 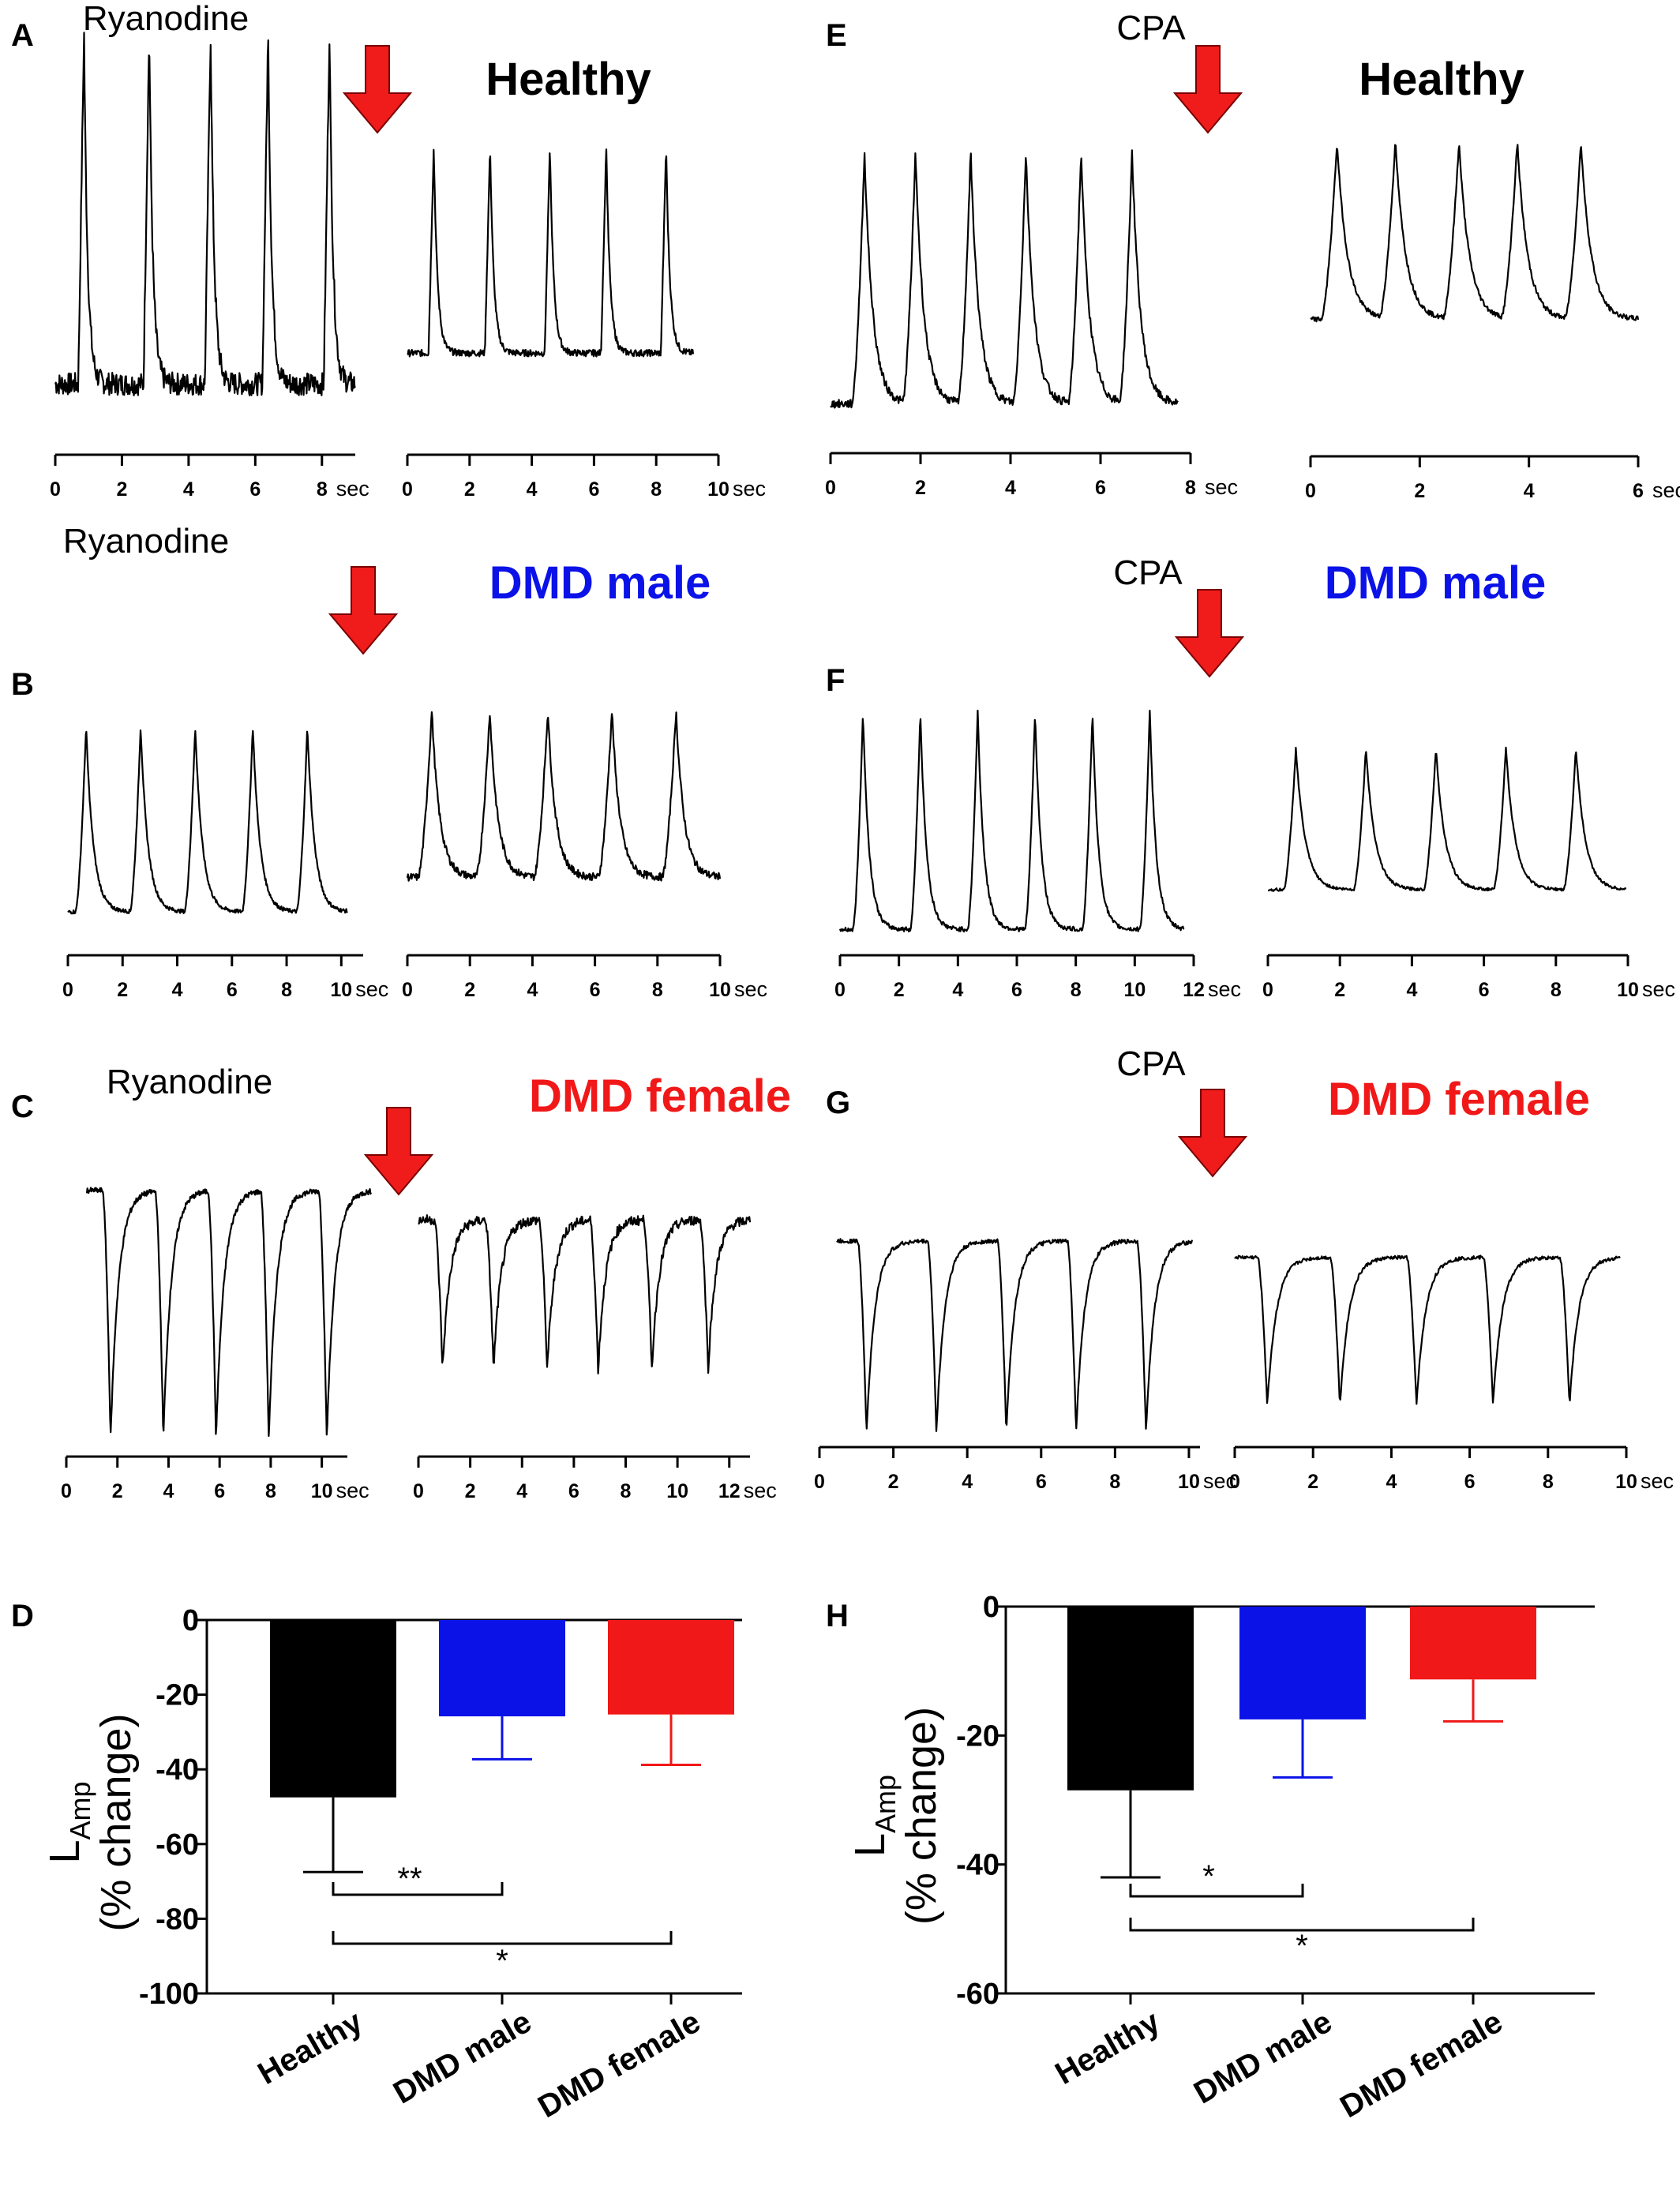 What do you see at coordinates (1441, 79) in the screenshot?
I see `condition-label: Healthy` at bounding box center [1441, 79].